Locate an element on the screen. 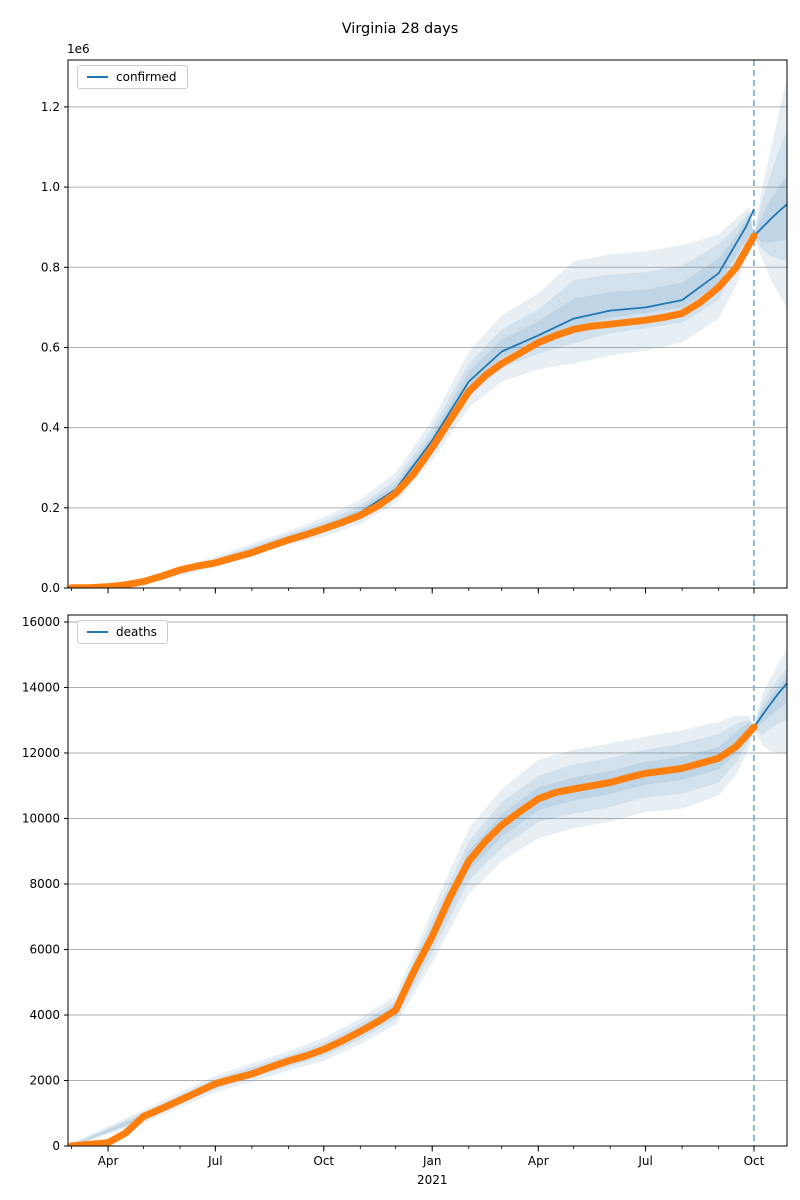  x-tick-label: Jan is located at coordinates (432, 1161).